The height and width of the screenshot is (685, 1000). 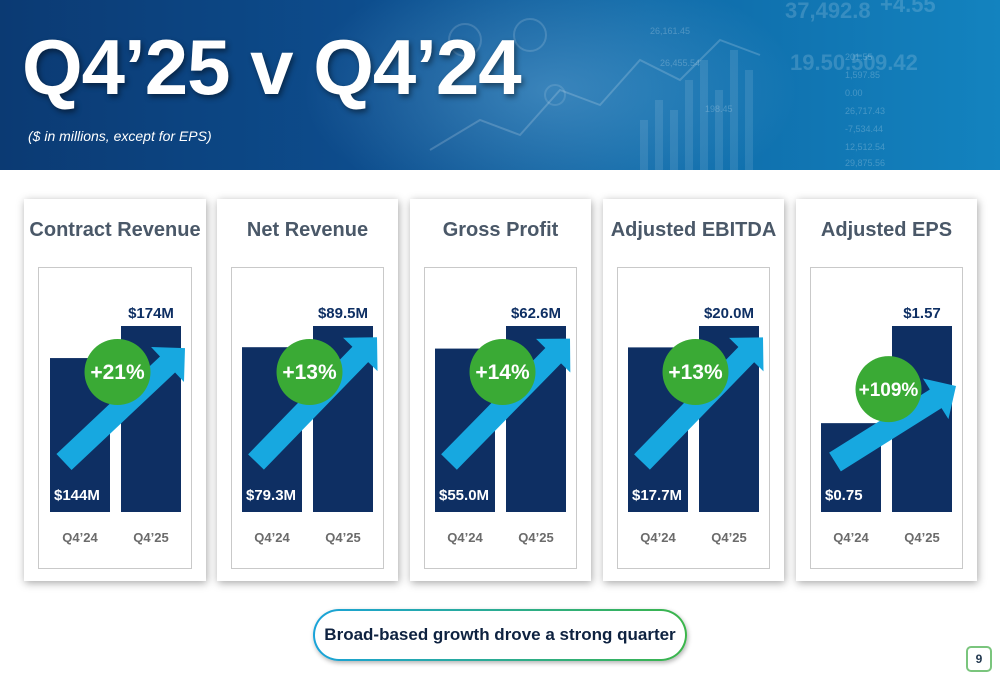 What do you see at coordinates (115, 230) in the screenshot?
I see `card-title: Contract Revenue` at bounding box center [115, 230].